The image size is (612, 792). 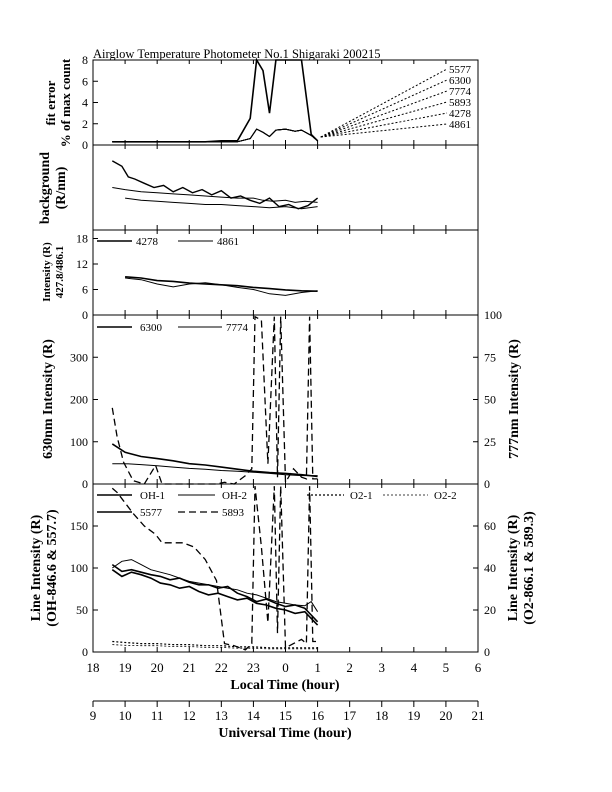 I want to click on x-tick-label: 2, so click(x=349, y=667).